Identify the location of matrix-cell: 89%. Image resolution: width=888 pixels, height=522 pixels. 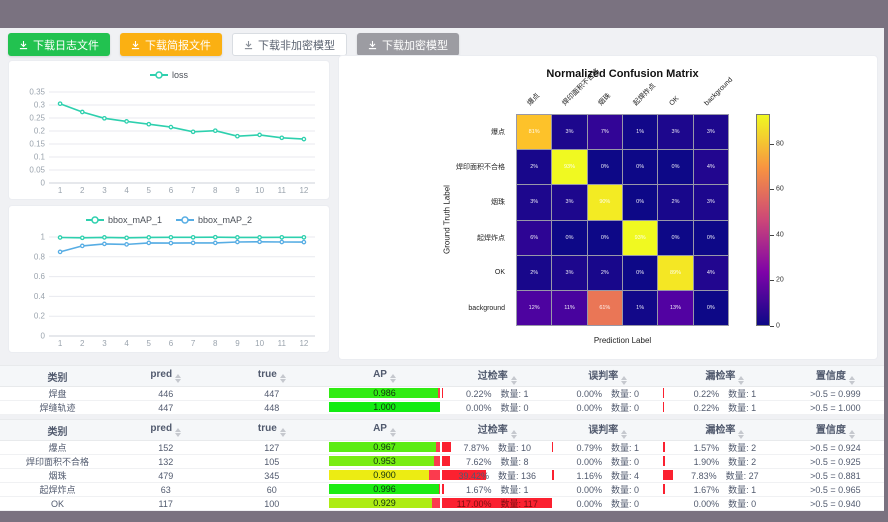
(675, 272).